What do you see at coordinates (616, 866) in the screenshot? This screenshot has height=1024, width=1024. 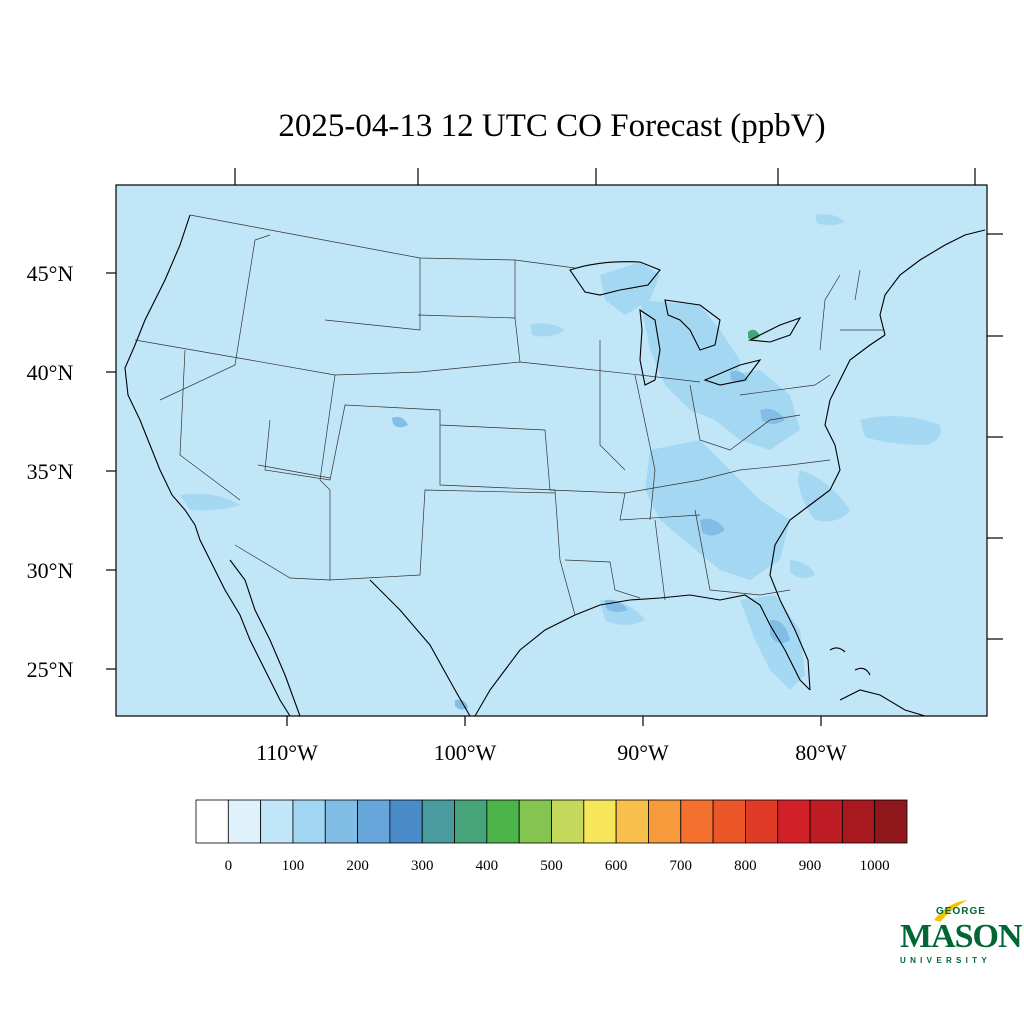 I see `colorbar-label: 600` at bounding box center [616, 866].